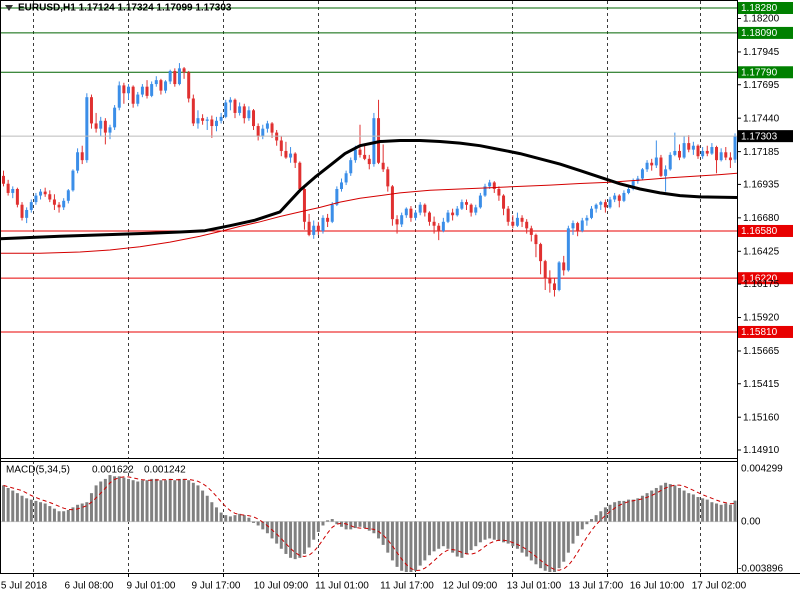 This screenshot has height=600, width=800. I want to click on price-axis-label: 1.16175, so click(761, 284).